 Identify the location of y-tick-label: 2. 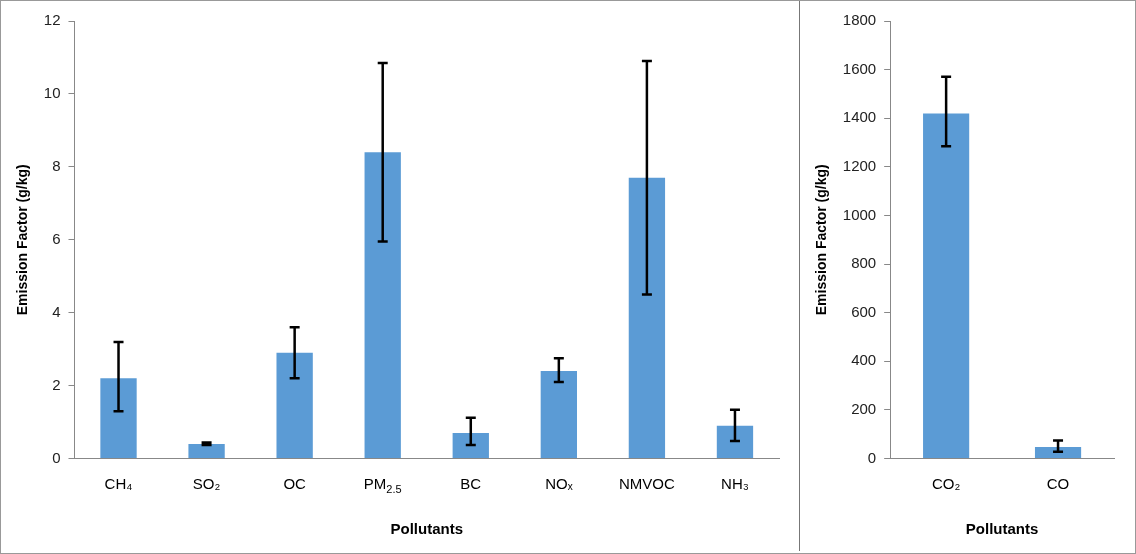
(56, 384).